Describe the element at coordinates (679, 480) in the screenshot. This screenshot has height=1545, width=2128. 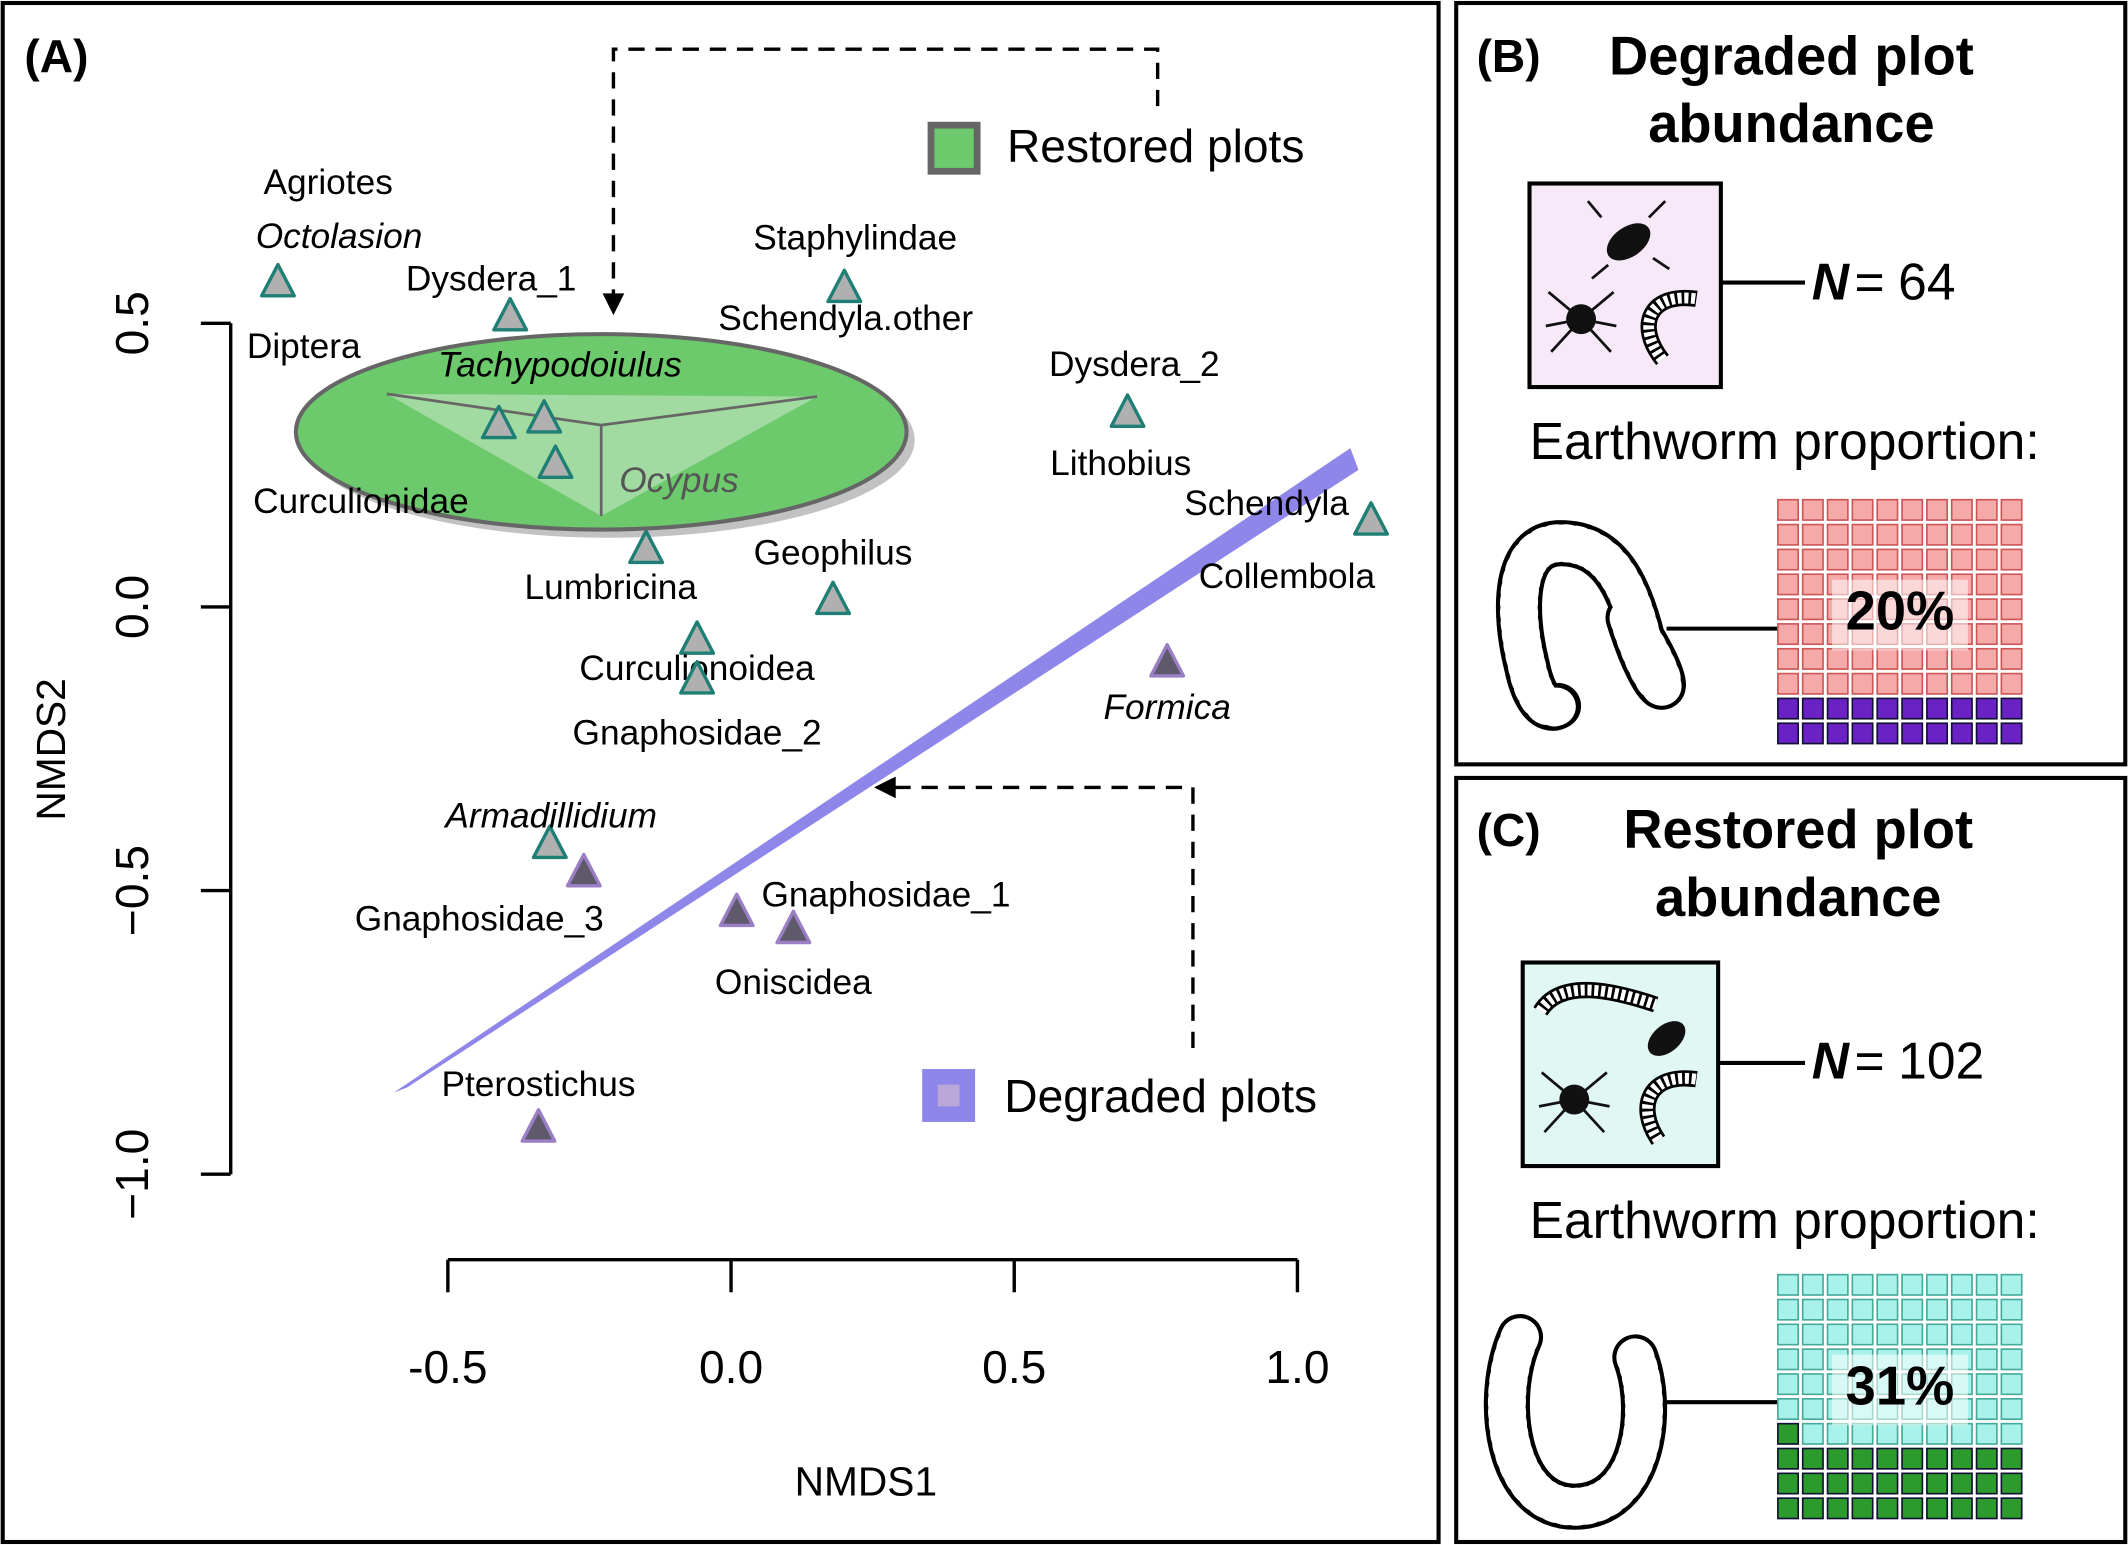
I see `point-label: Ocypus` at that location.